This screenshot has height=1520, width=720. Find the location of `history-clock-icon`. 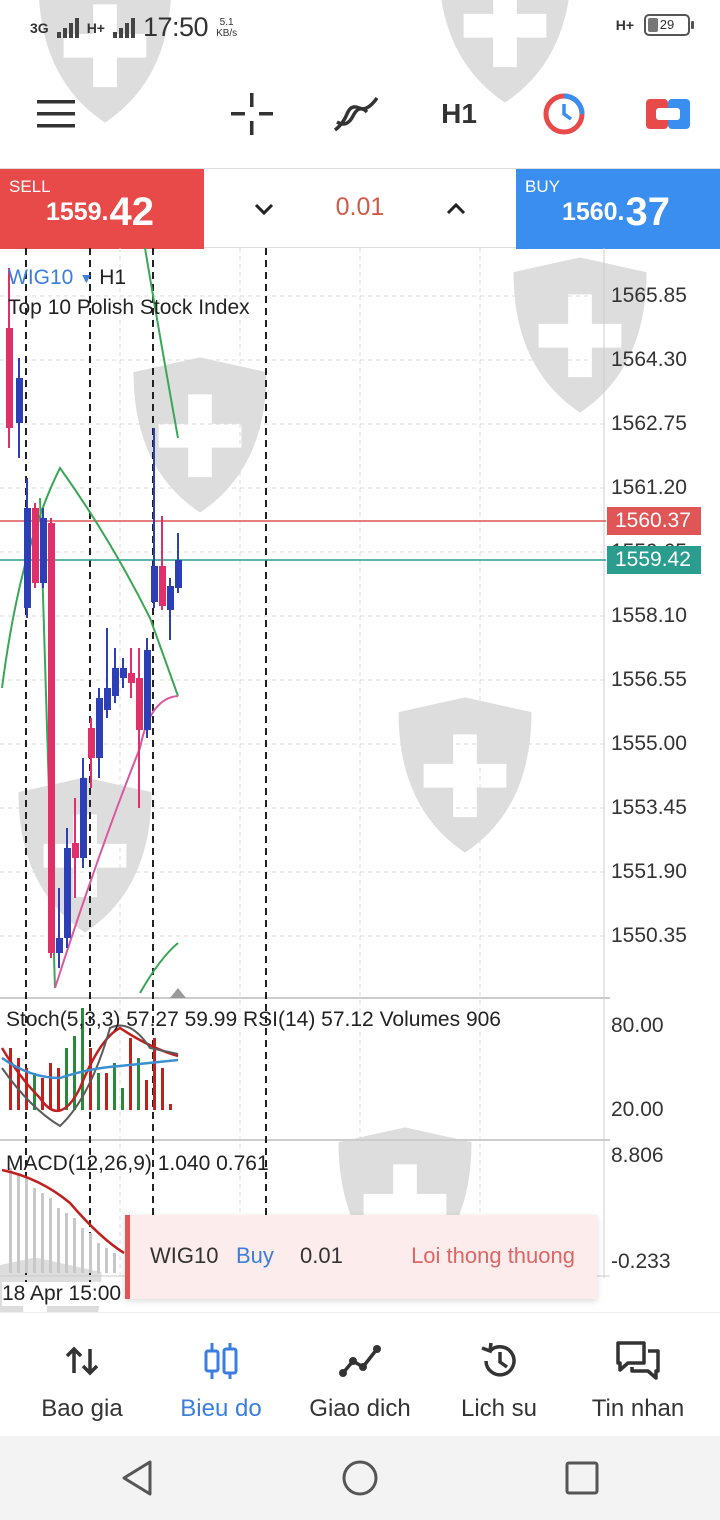

history-clock-icon is located at coordinates (499, 1361).